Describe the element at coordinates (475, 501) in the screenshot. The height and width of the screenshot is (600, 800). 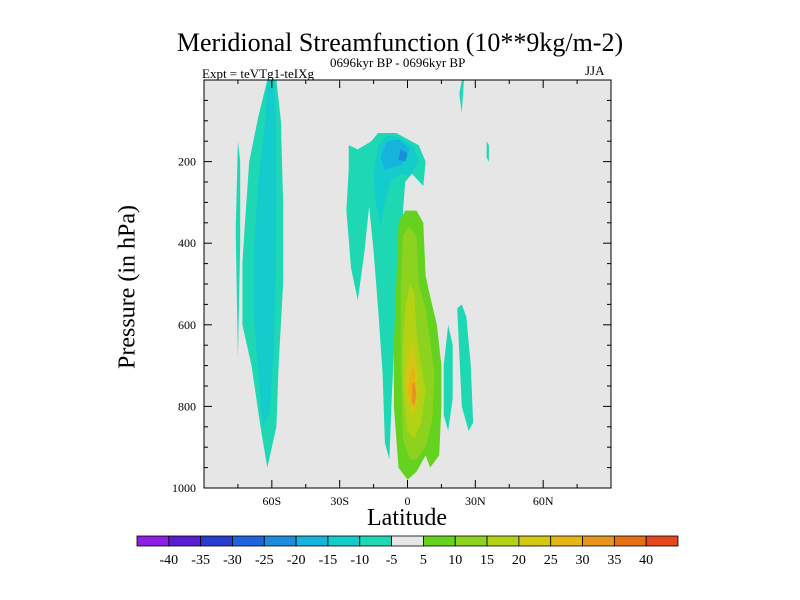
I see `x-tick-label-3: 30N` at that location.